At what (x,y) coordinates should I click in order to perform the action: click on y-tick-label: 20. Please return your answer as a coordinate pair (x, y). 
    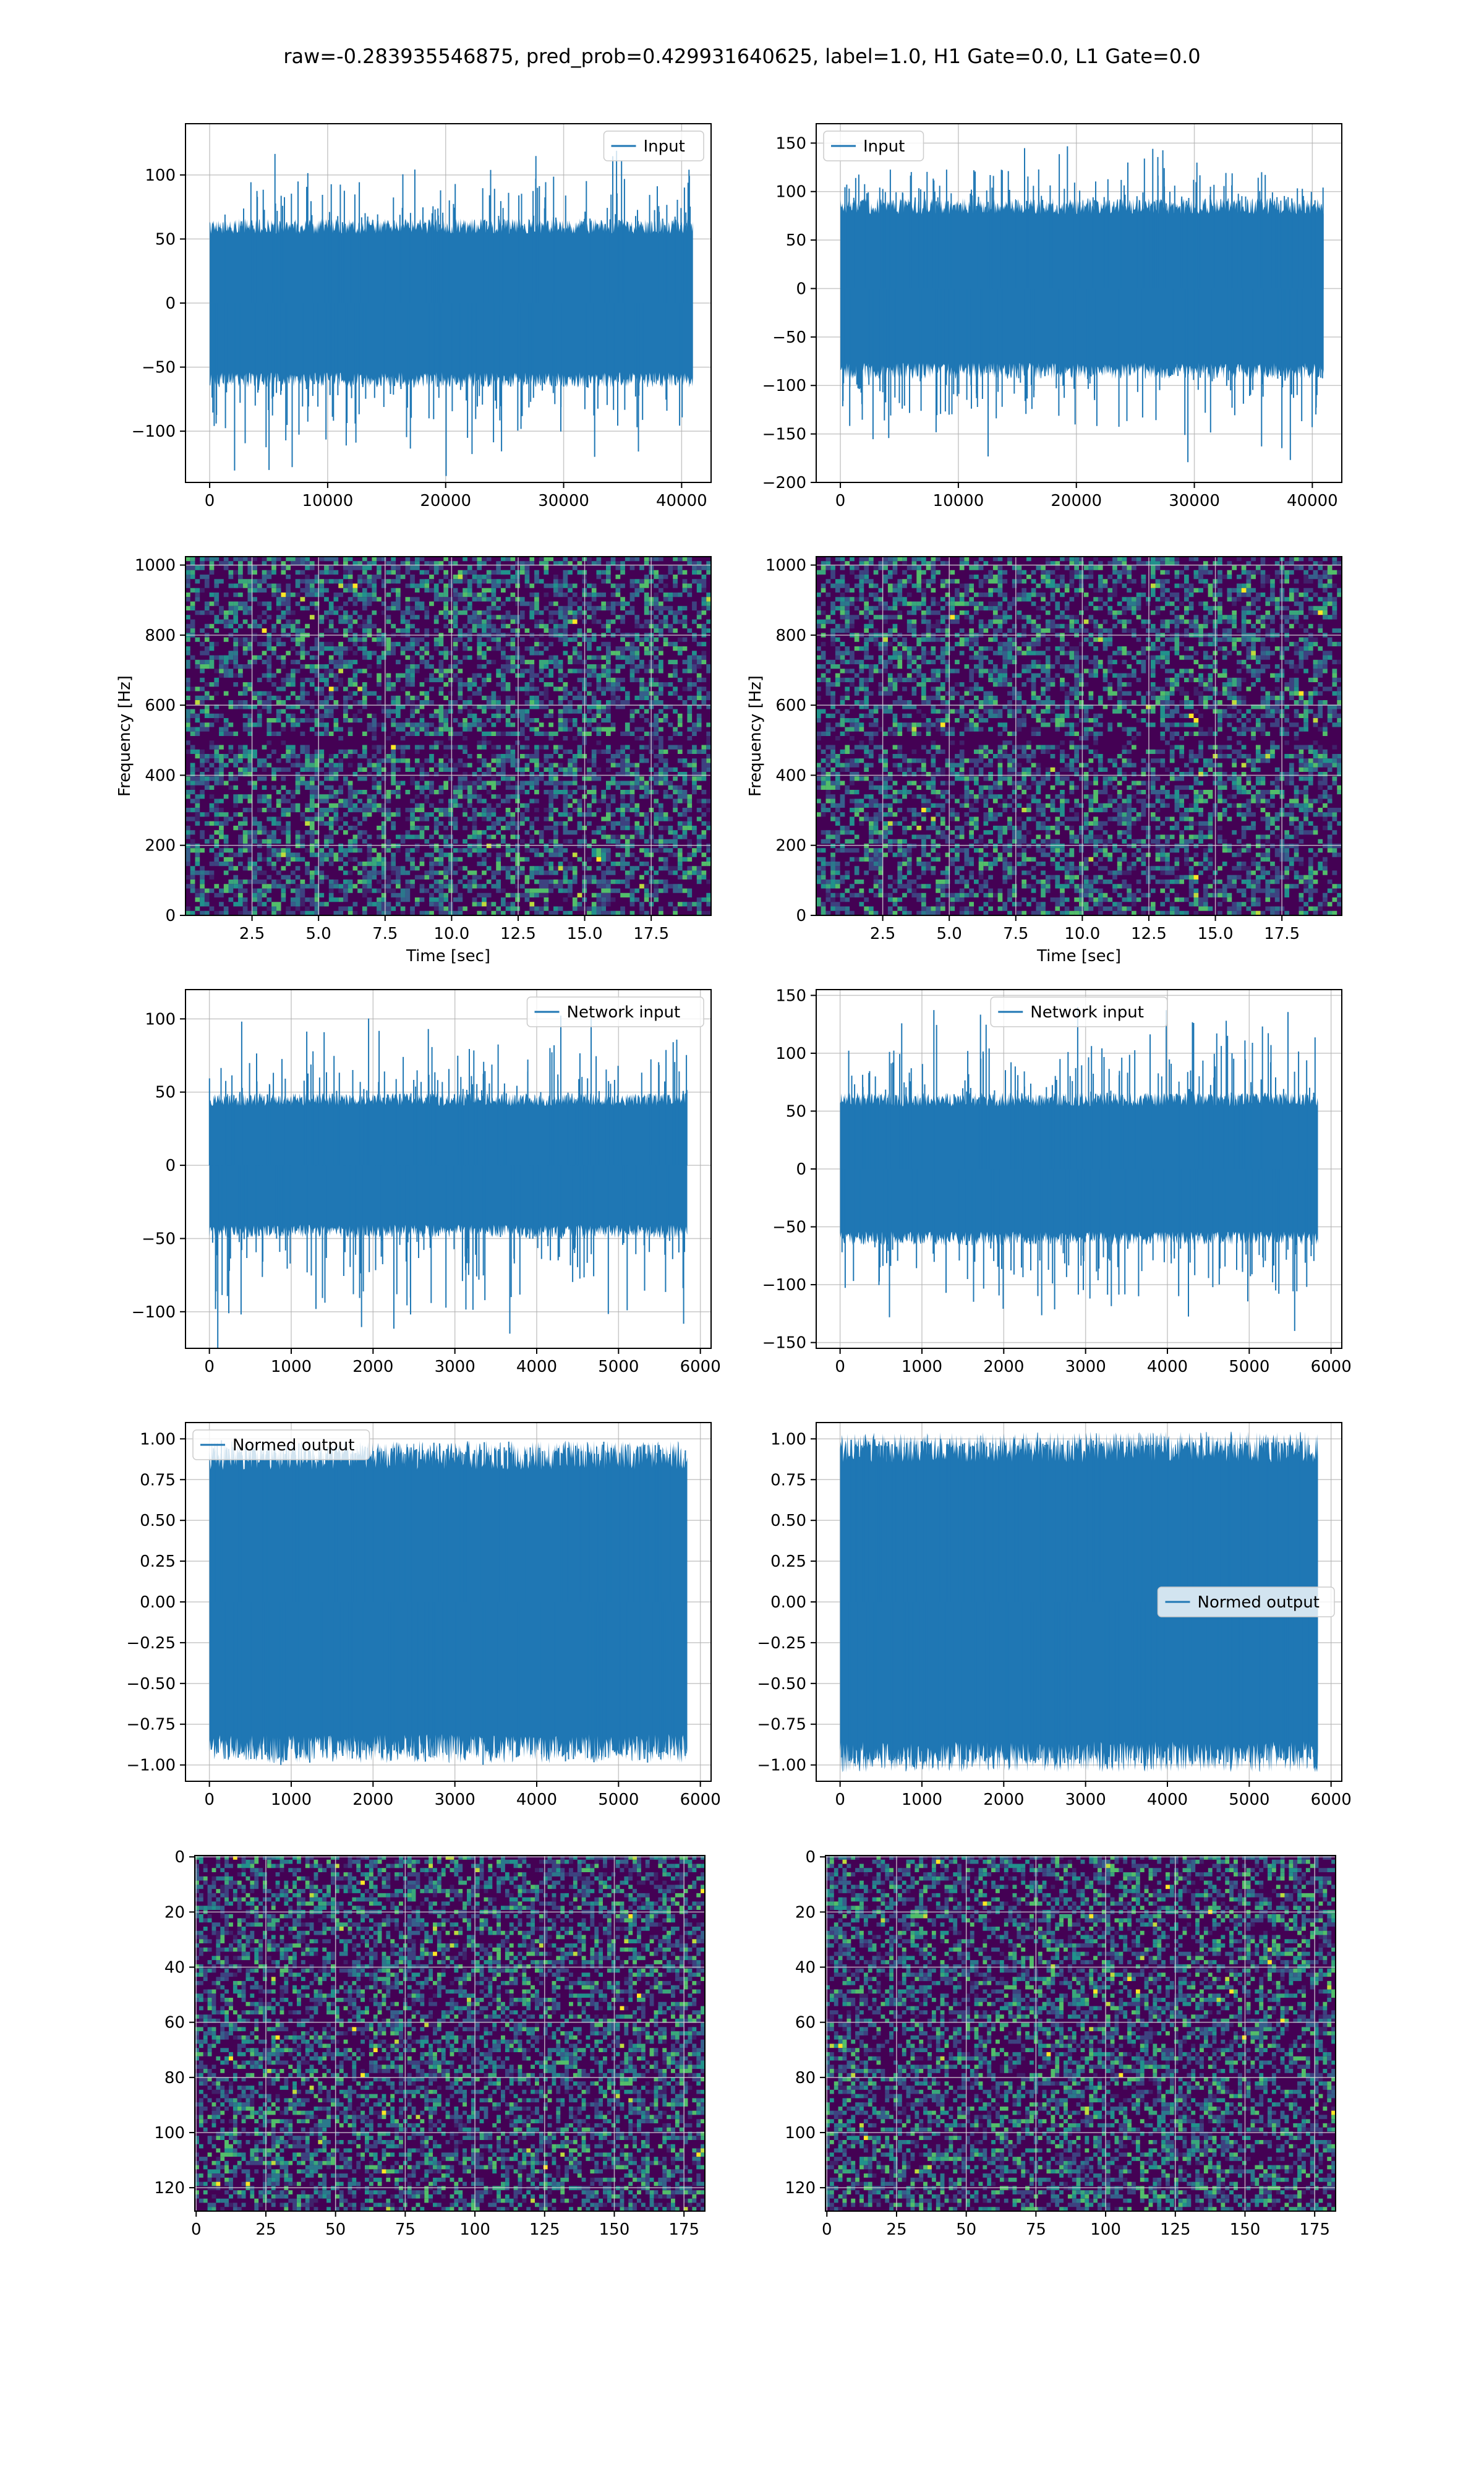
    Looking at the image, I should click on (805, 1912).